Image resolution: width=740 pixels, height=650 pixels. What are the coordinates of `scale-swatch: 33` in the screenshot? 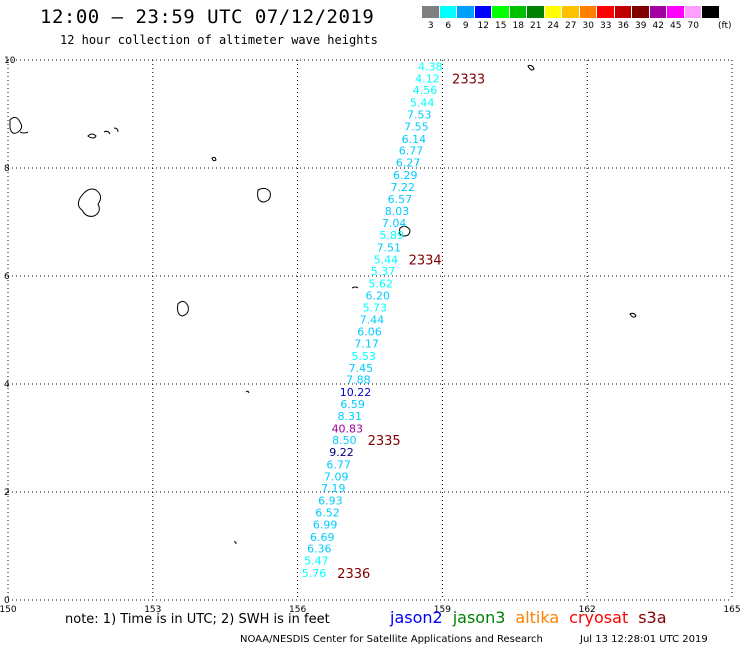 It's located at (606, 18).